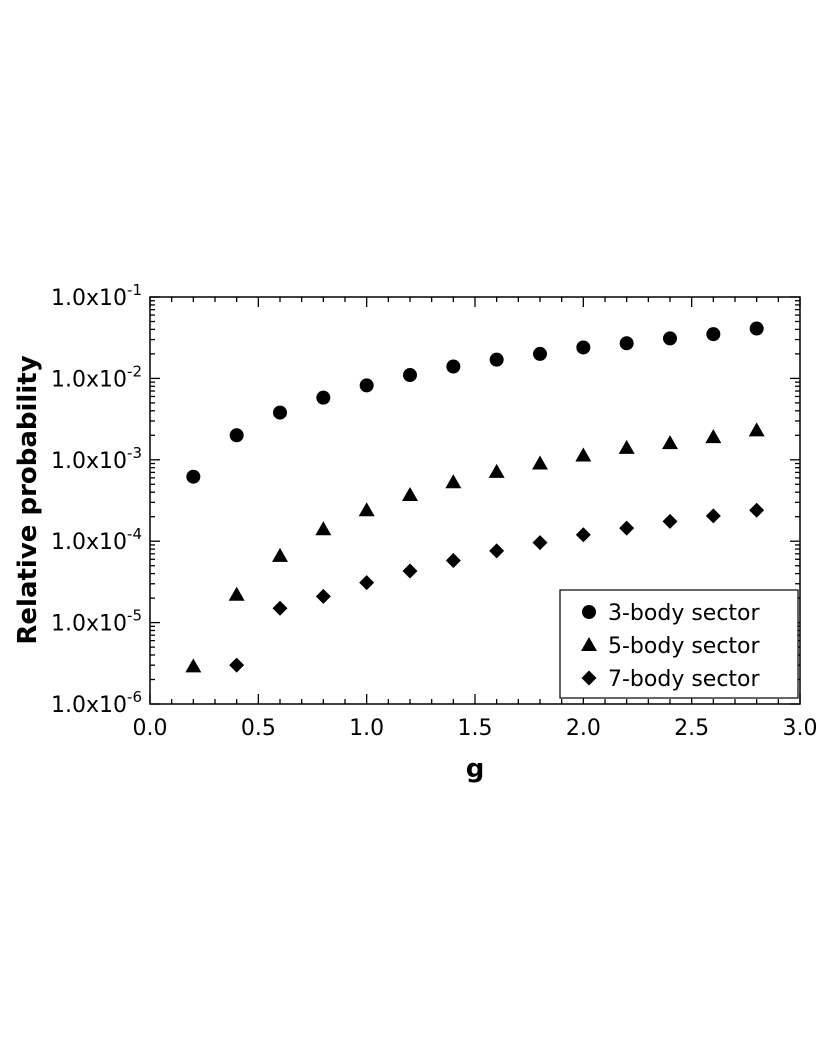 The height and width of the screenshot is (1063, 817). What do you see at coordinates (28, 499) in the screenshot?
I see `y-axis-title: Relative probability` at bounding box center [28, 499].